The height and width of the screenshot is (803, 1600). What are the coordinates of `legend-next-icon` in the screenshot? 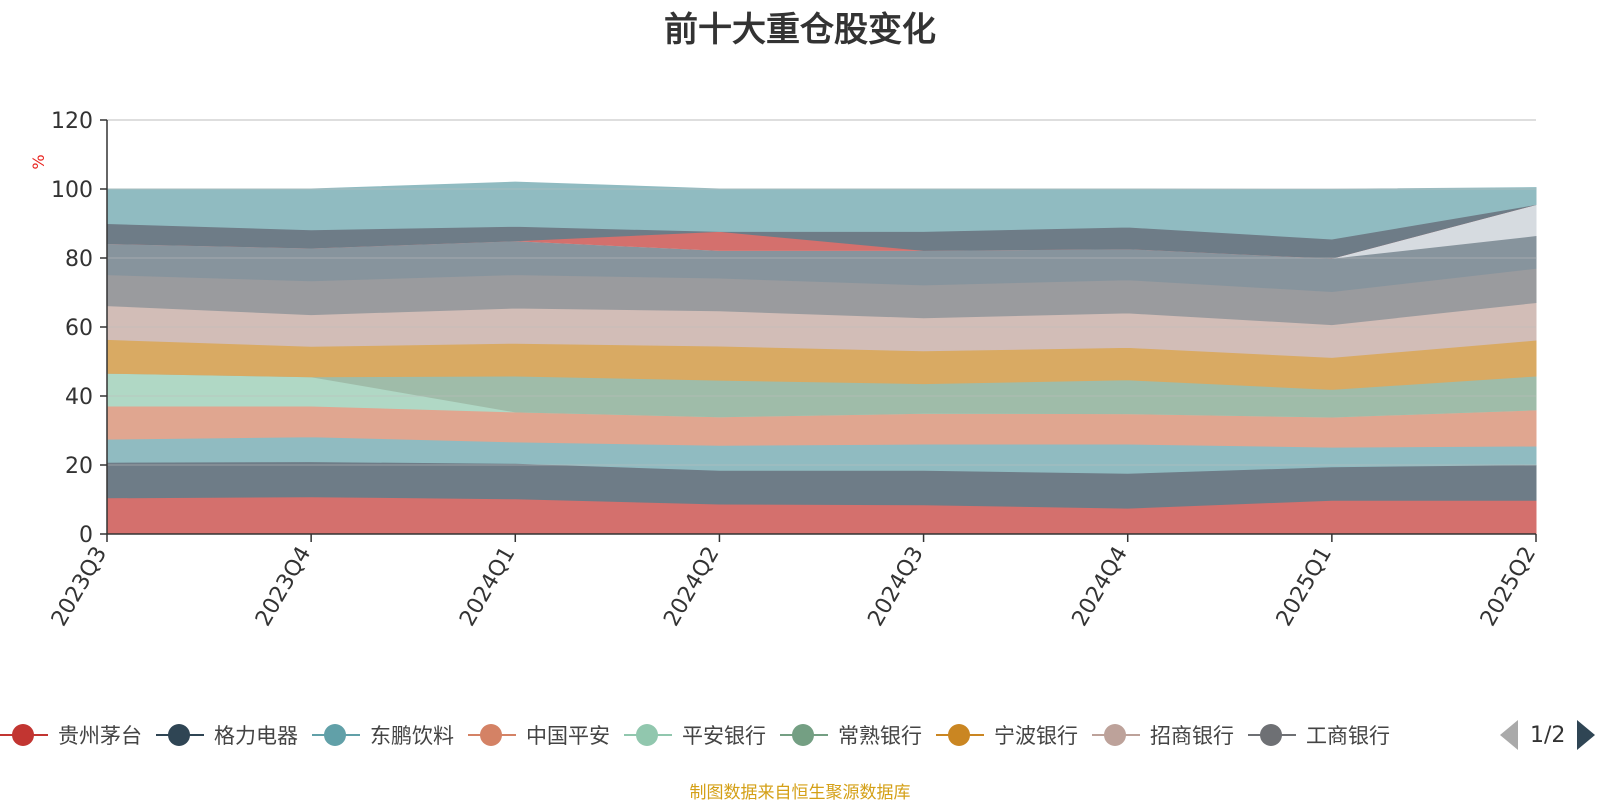 It's located at (1586, 735).